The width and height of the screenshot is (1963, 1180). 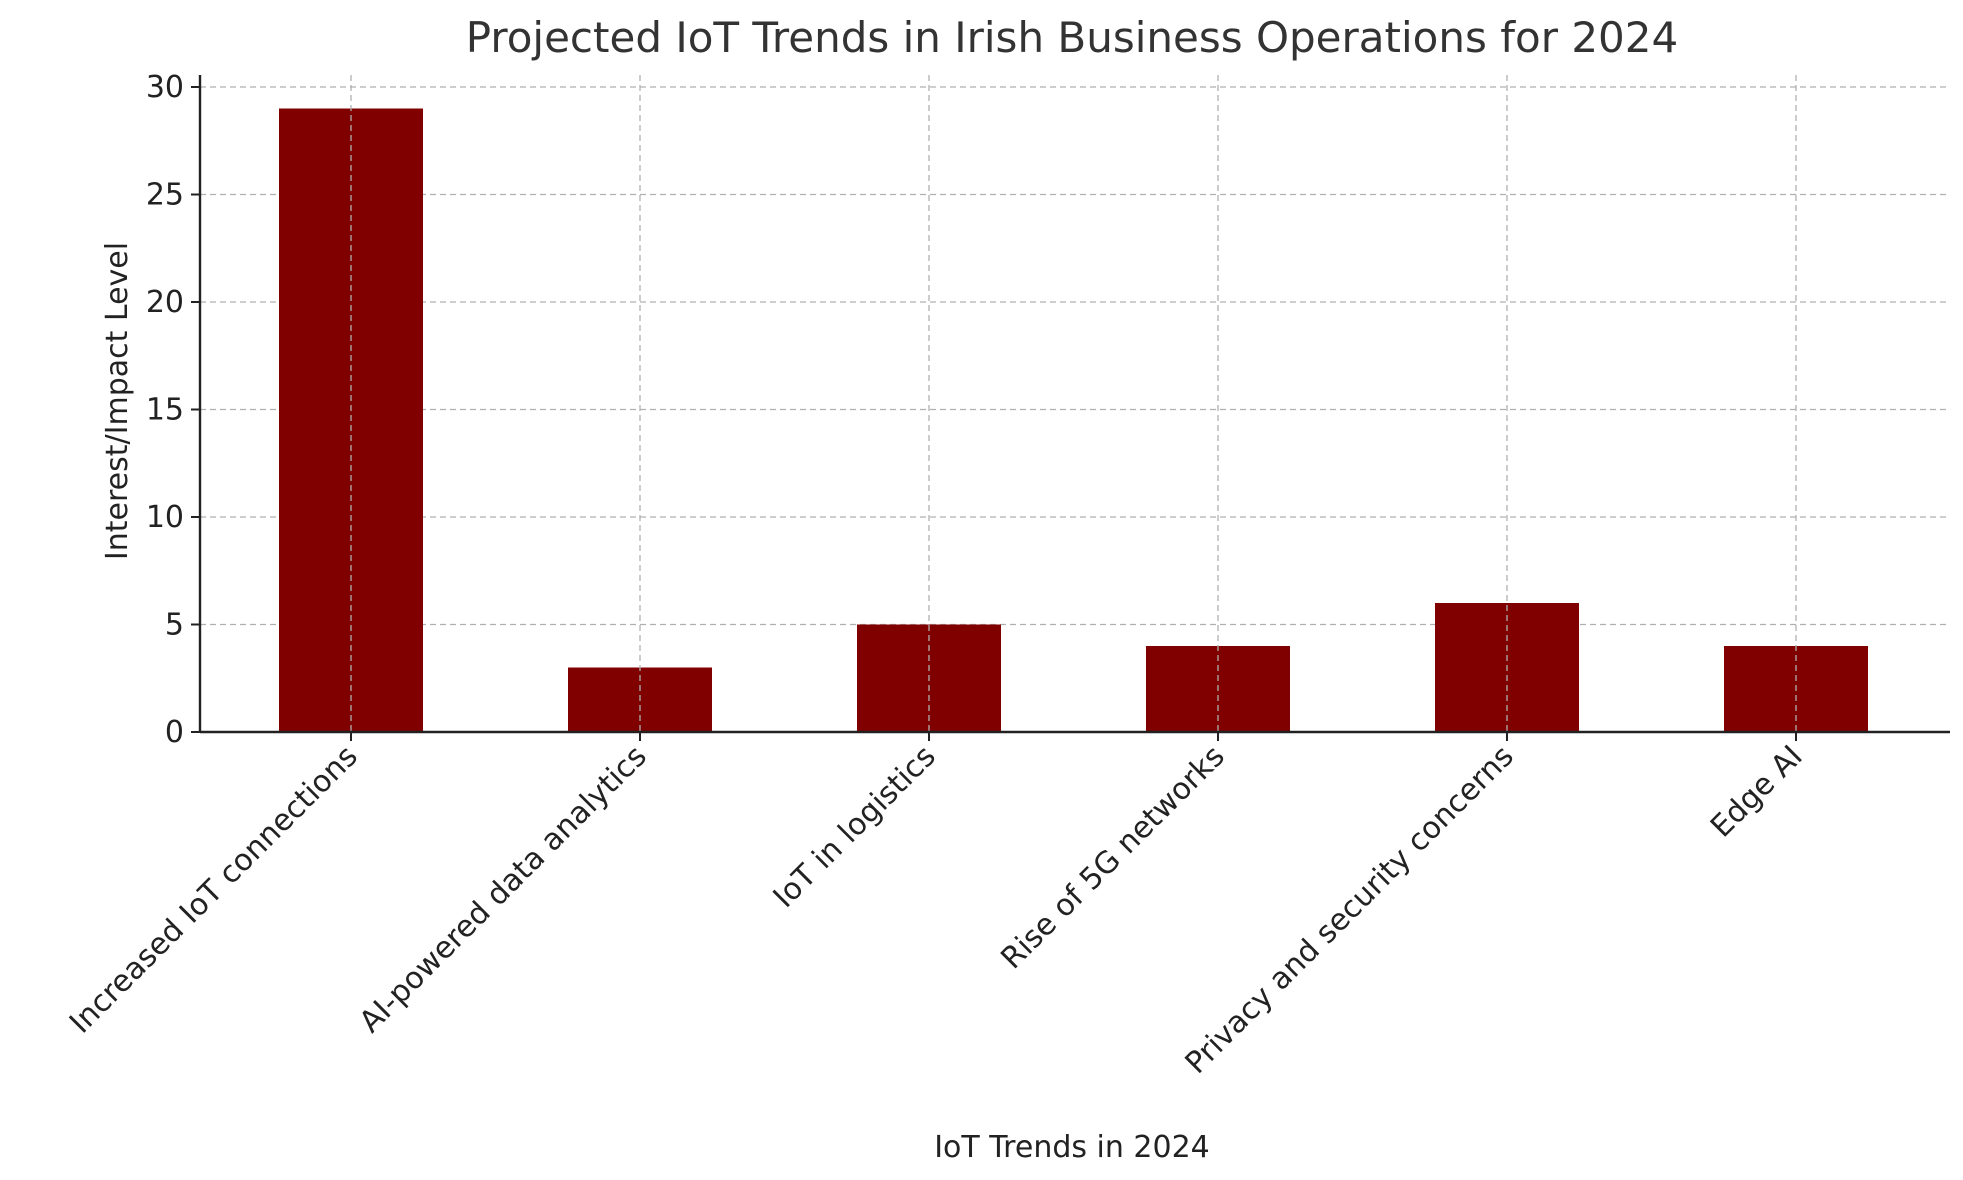 I want to click on y-tick-label: 15, so click(x=165, y=410).